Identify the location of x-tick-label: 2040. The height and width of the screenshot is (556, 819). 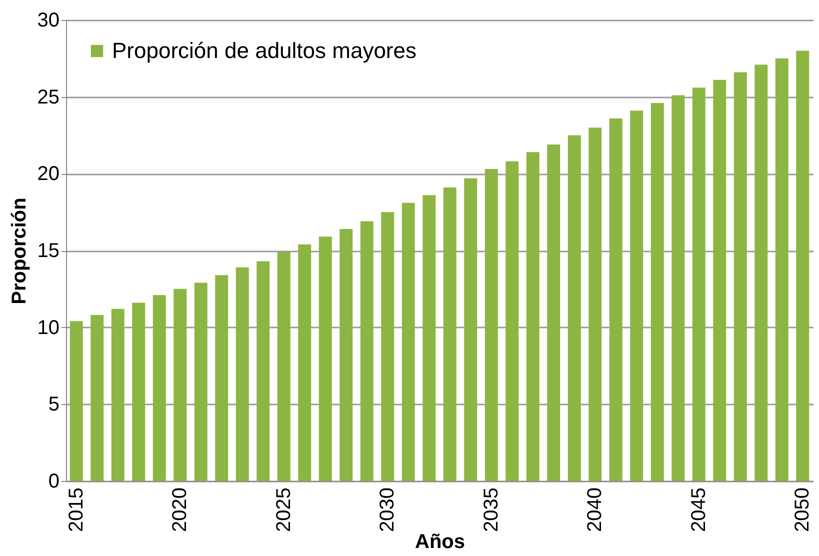
(595, 510).